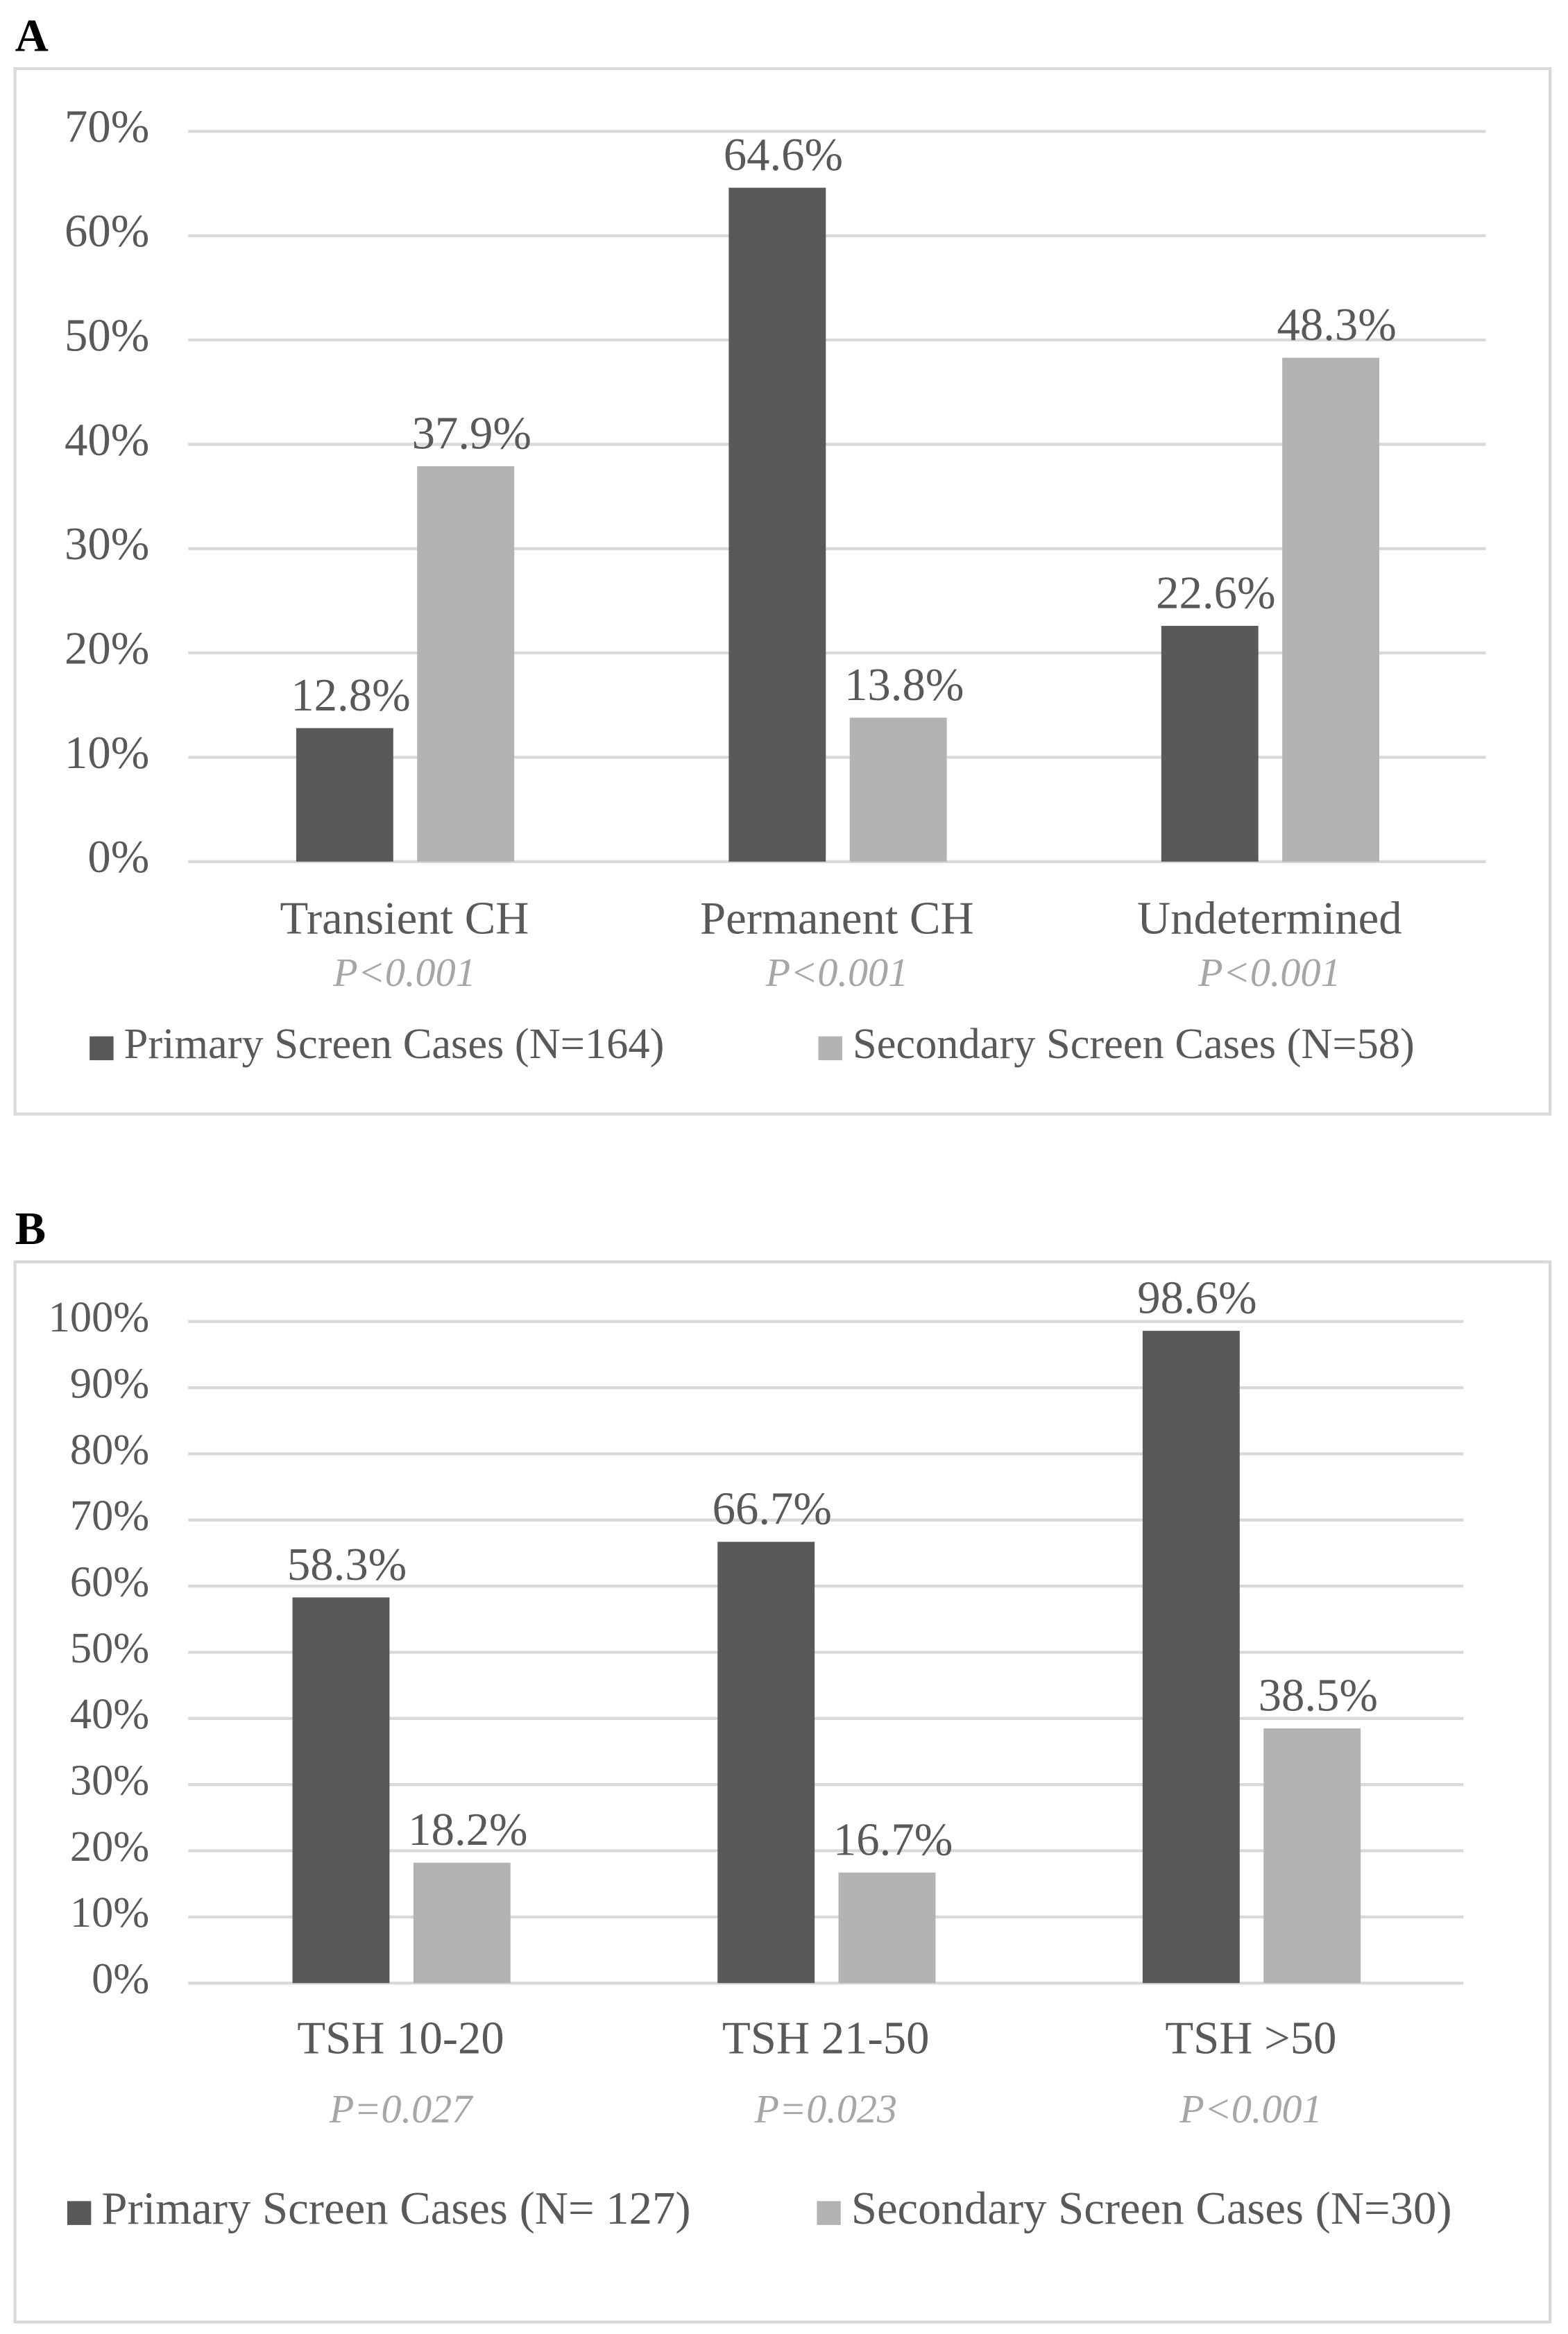 Image resolution: width=1568 pixels, height=2334 pixels. Describe the element at coordinates (395, 2208) in the screenshot. I see `legend-label: Primary Screen Cases (N= 127)` at that location.